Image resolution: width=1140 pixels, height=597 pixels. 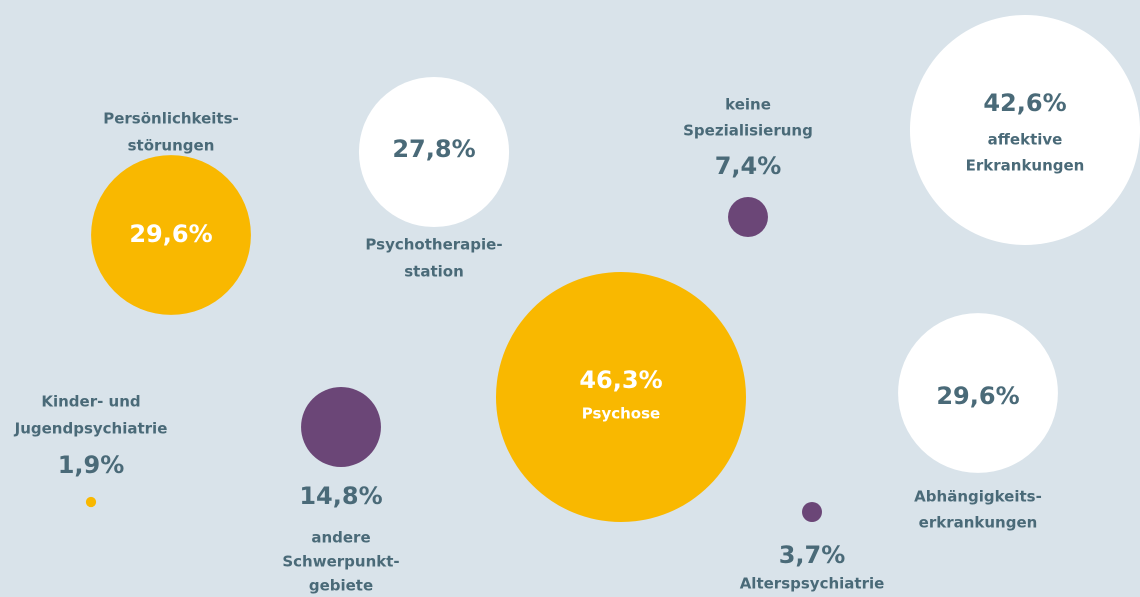 I want to click on bubble-label: Alterspsychiatrie, so click(x=812, y=584).